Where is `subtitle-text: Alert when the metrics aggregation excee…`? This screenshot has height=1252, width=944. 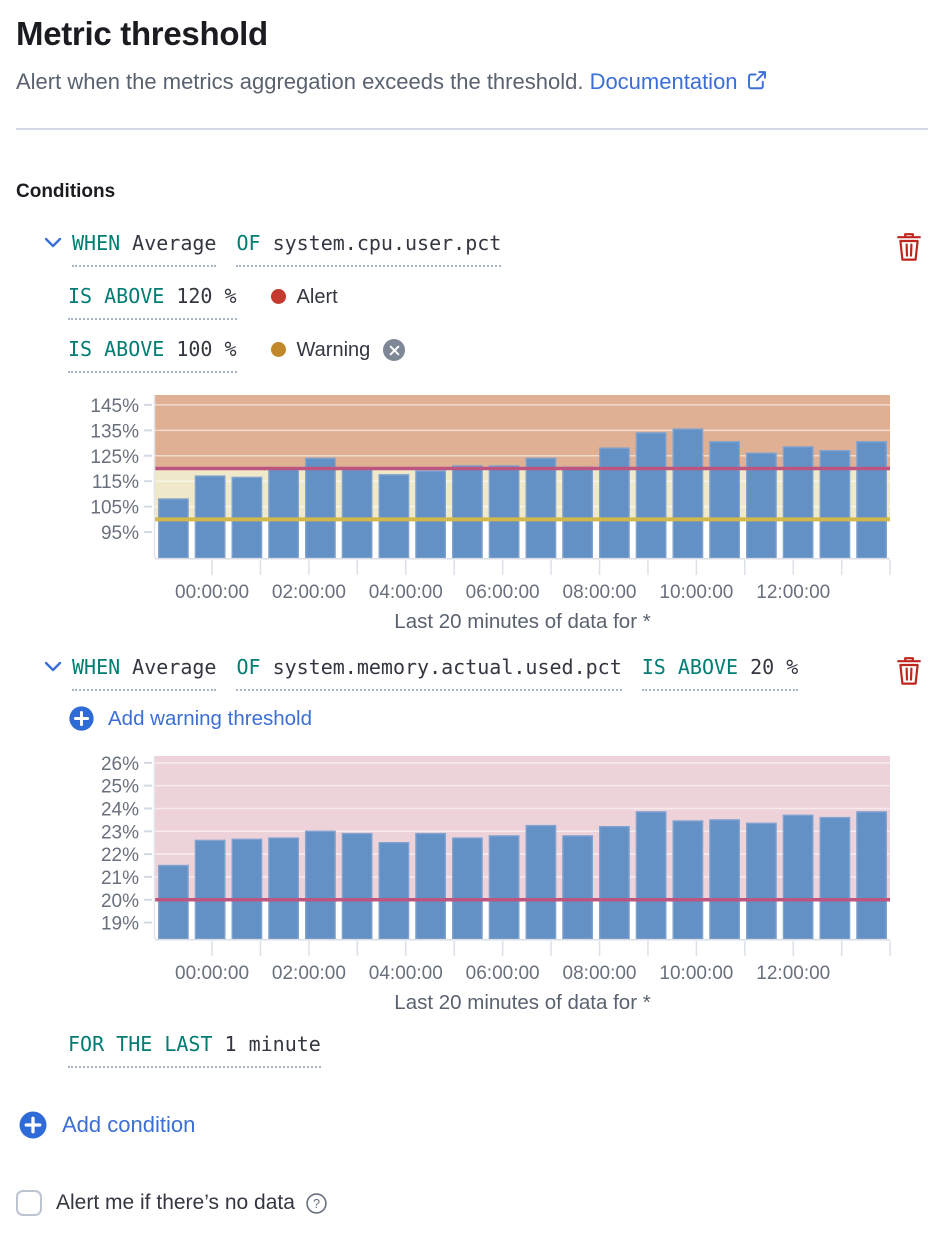
subtitle-text: Alert when the metrics aggregation excee… is located at coordinates (300, 81).